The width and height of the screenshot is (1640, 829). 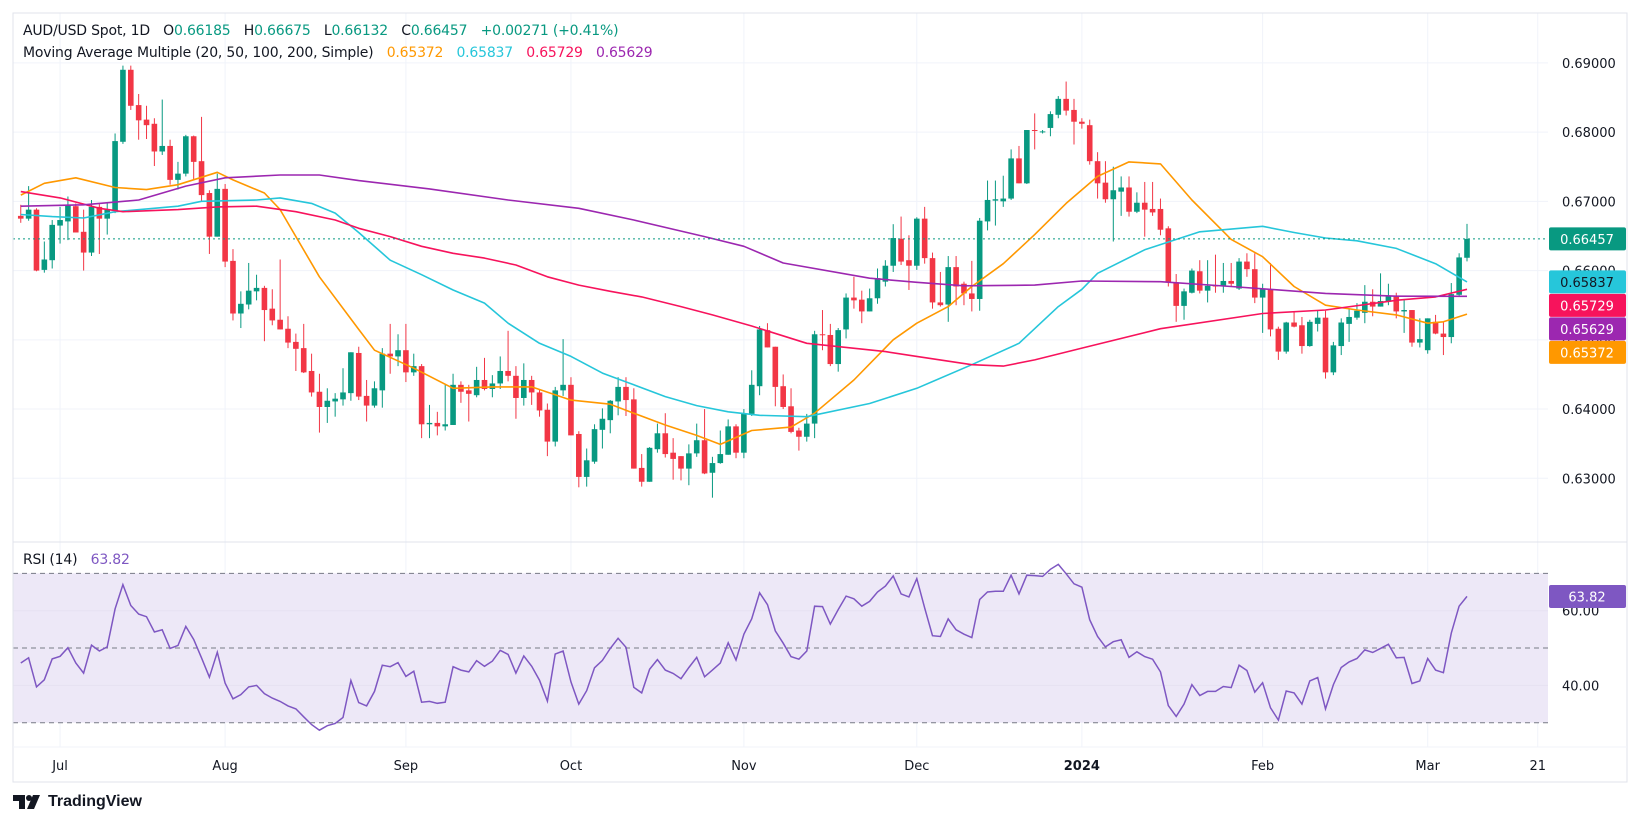 What do you see at coordinates (1580, 686) in the screenshot?
I see `rsi-tick-label: 40.00` at bounding box center [1580, 686].